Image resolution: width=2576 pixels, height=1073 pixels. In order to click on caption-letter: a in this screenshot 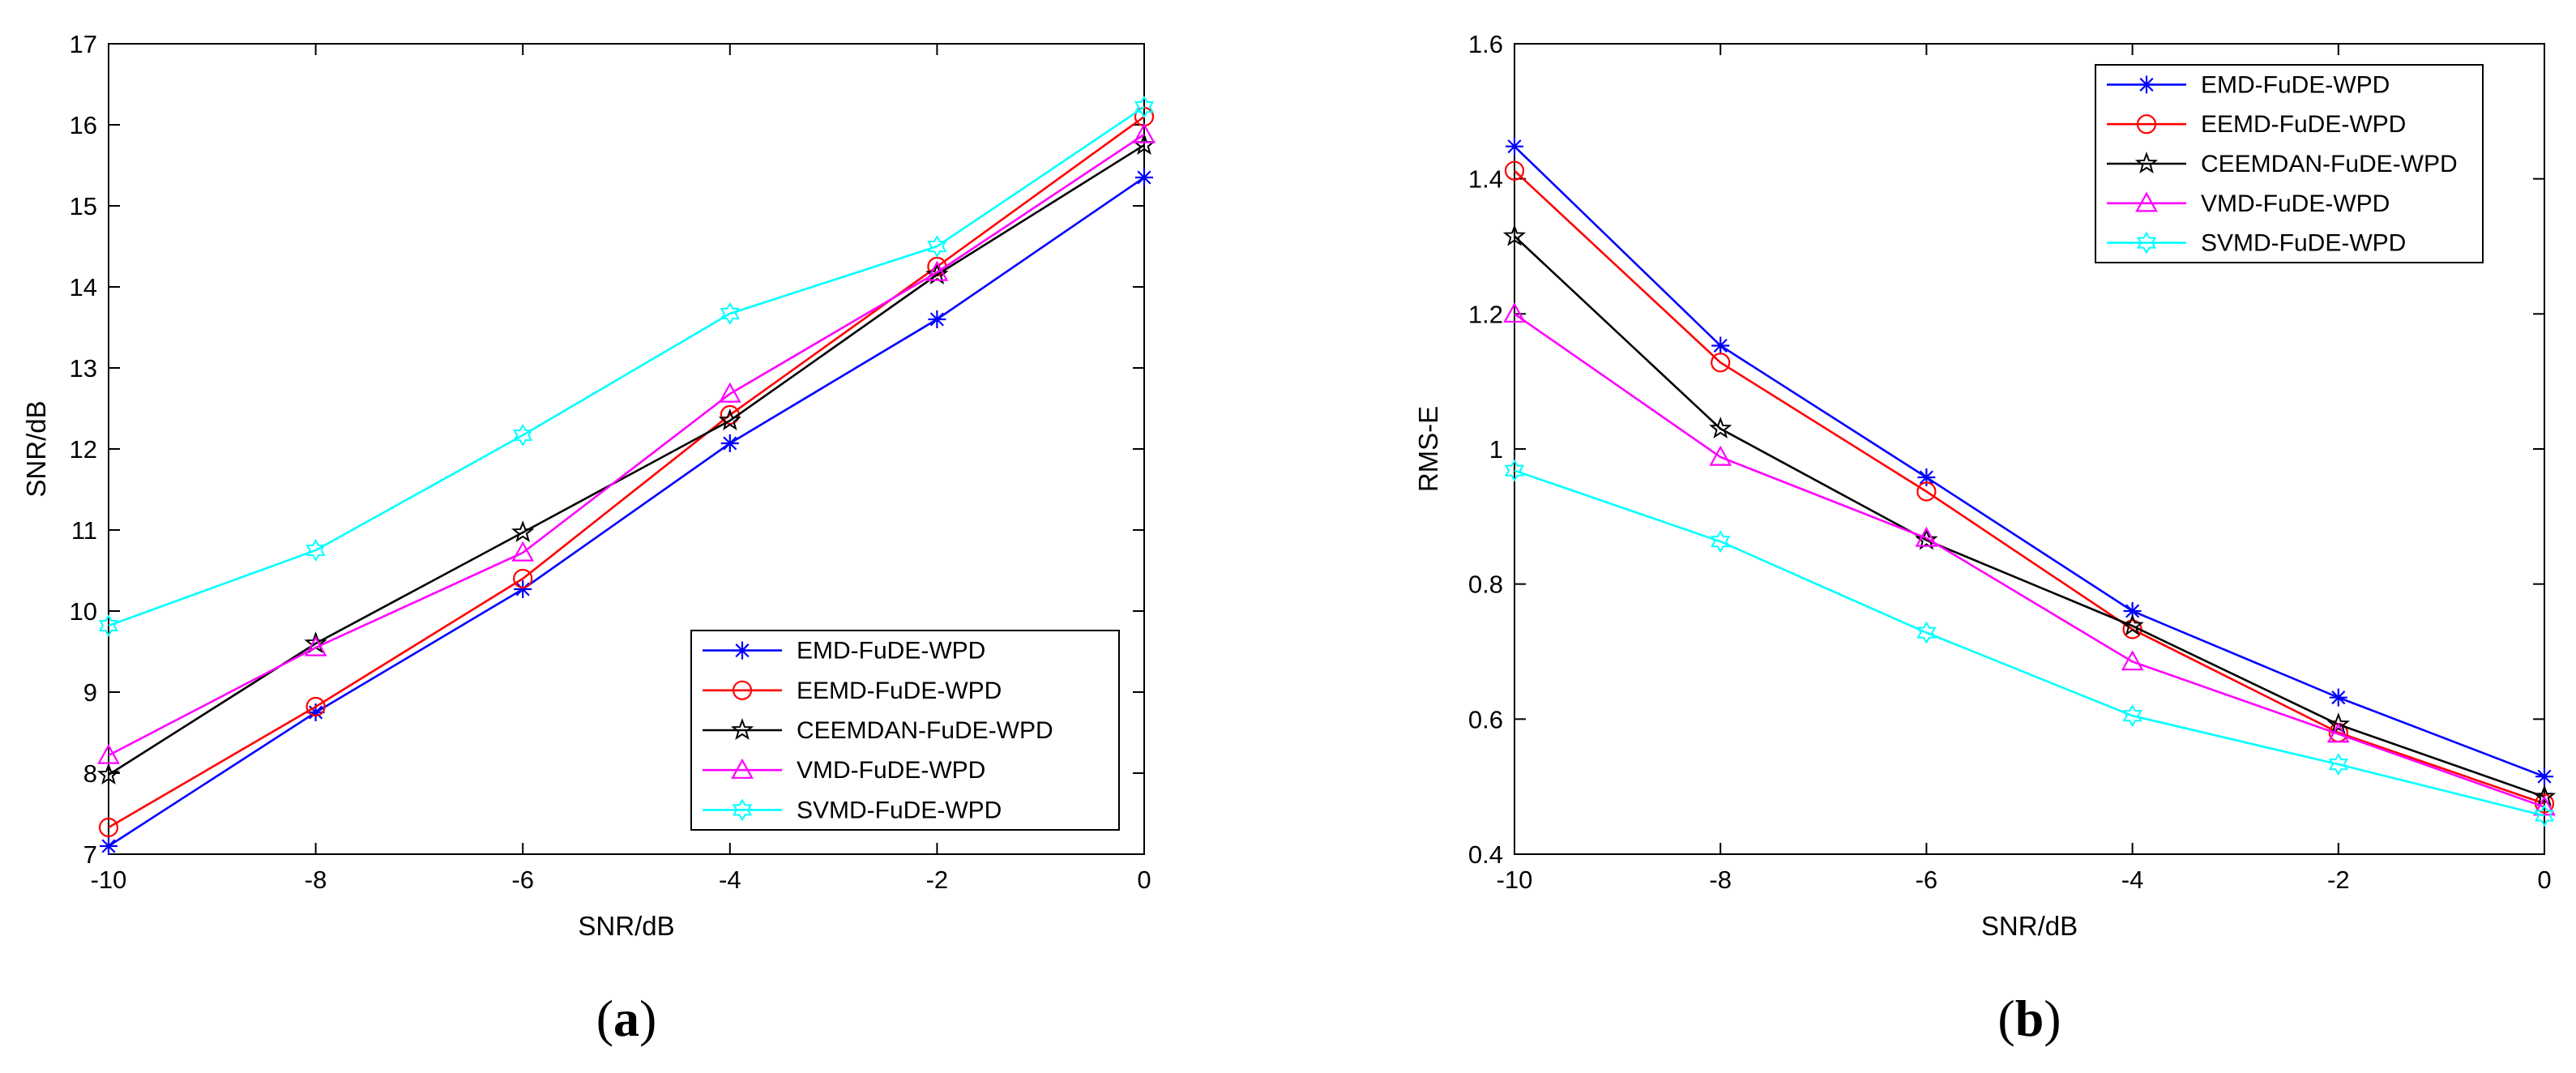, I will do `click(626, 1019)`.